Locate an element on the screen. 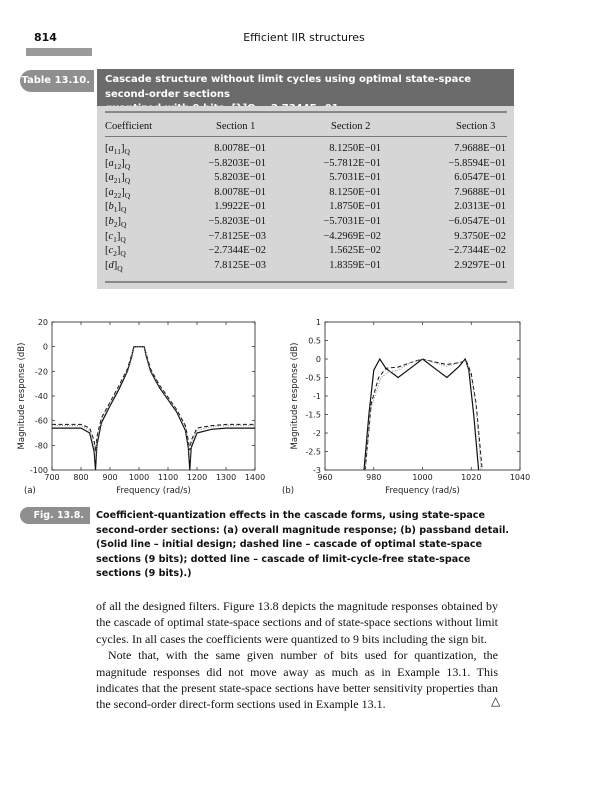 This screenshot has height=800, width=608. coefficient-name: b2Q is located at coordinates (116, 223).